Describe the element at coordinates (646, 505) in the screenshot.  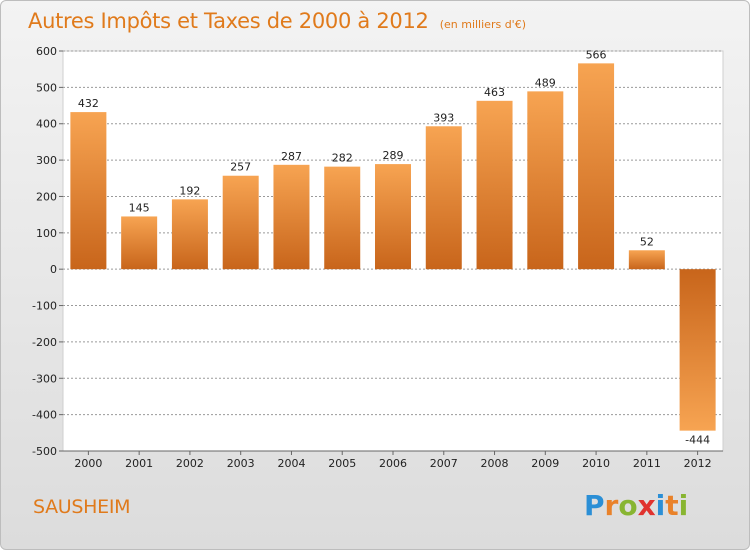
I see `logo-letter: x` at that location.